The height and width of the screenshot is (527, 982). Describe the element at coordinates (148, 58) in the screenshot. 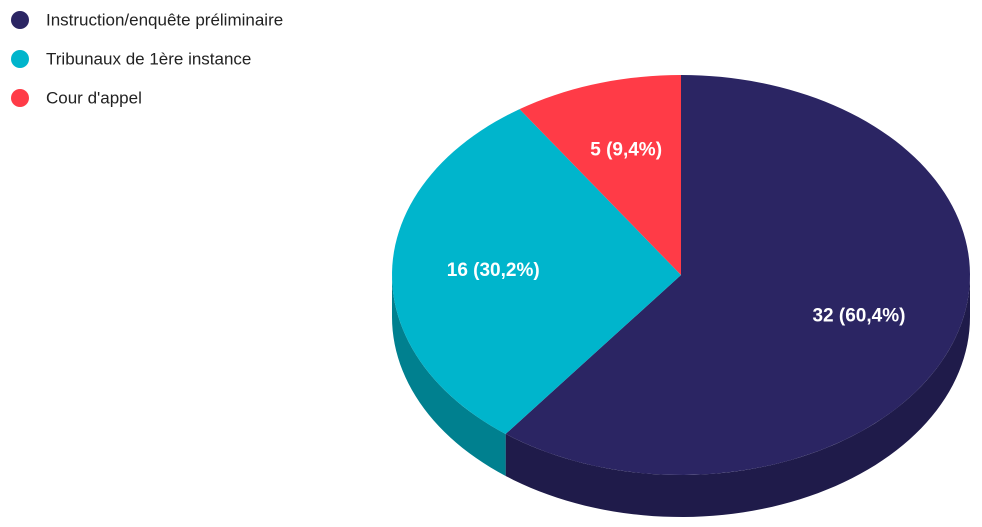

I see `legend-text: Tribunaux de 1ère instance` at that location.